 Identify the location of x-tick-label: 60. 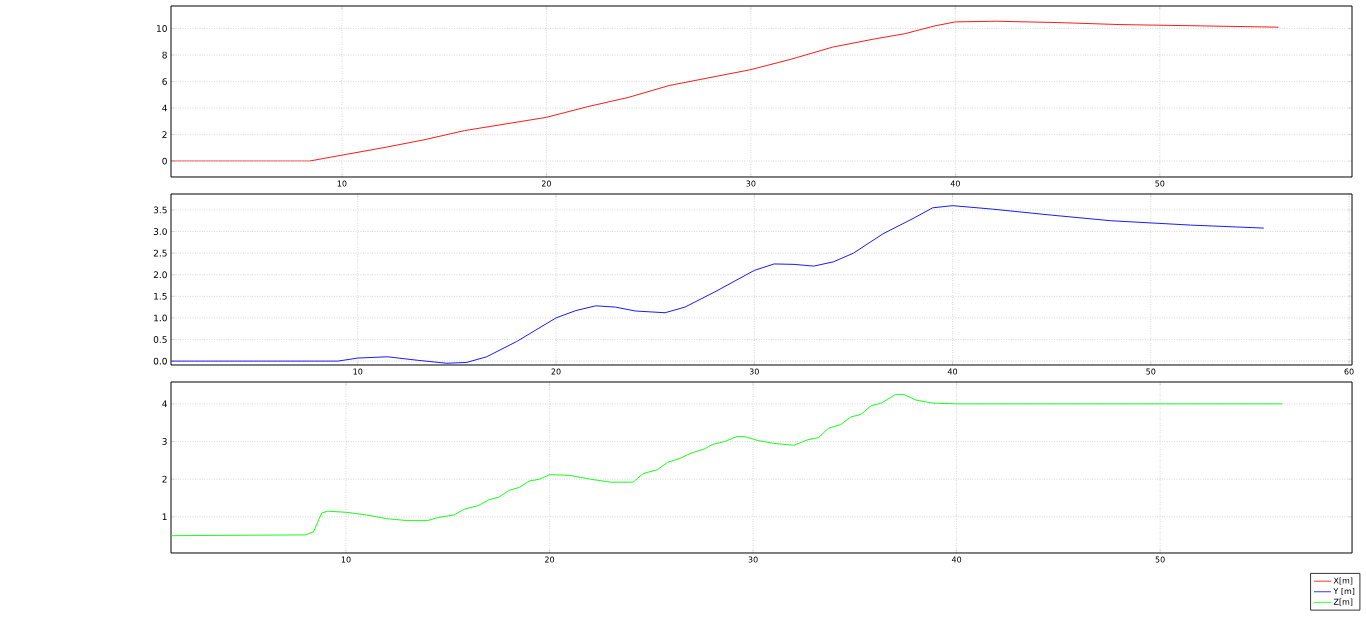
(1349, 371).